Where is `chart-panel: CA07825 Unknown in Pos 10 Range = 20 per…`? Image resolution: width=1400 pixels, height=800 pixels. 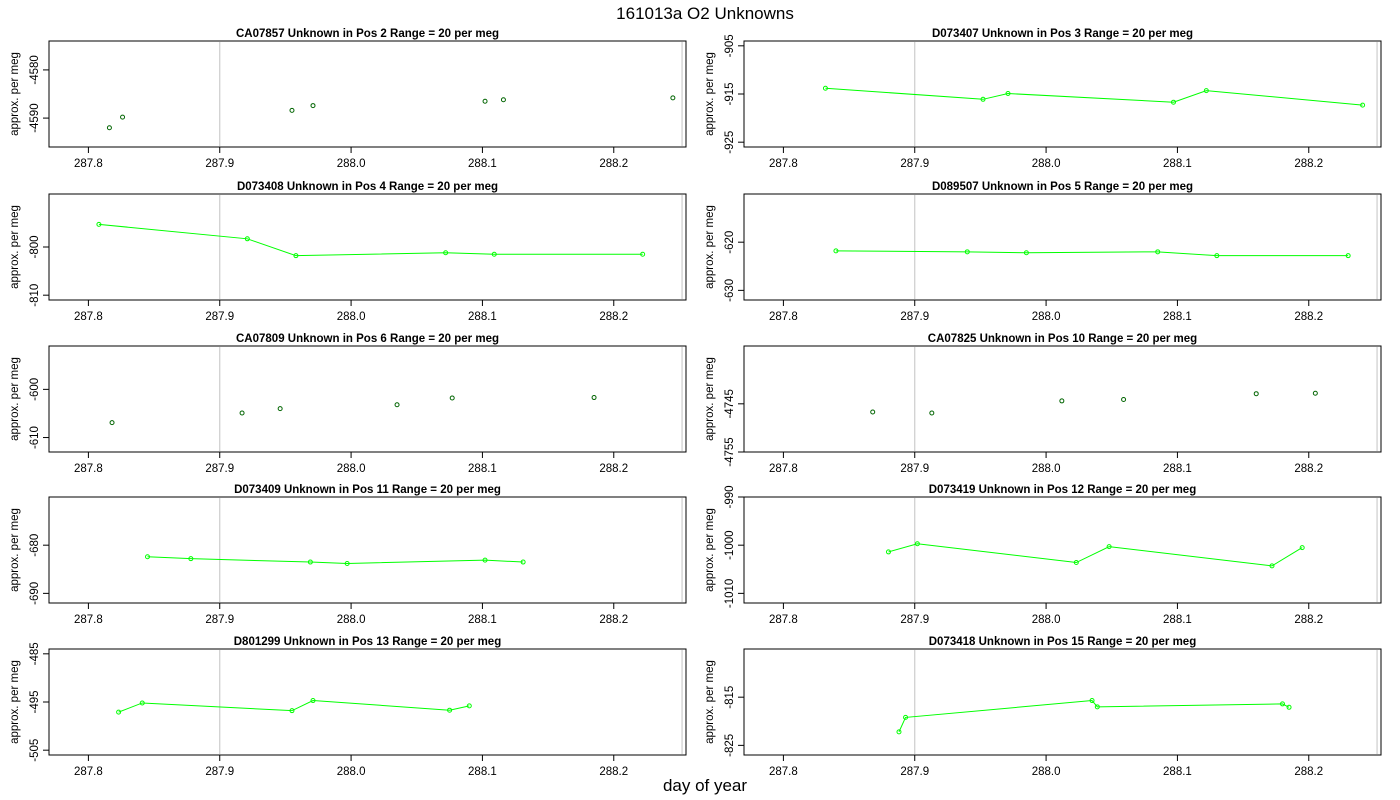
chart-panel: CA07825 Unknown in Pos 10 Range = 20 per… is located at coordinates (1043, 404).